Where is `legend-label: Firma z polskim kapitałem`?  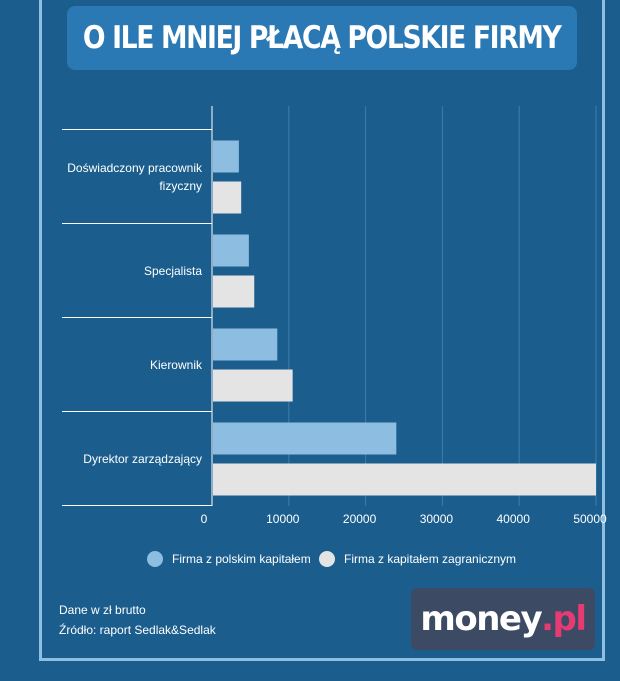
legend-label: Firma z polskim kapitałem is located at coordinates (241, 559).